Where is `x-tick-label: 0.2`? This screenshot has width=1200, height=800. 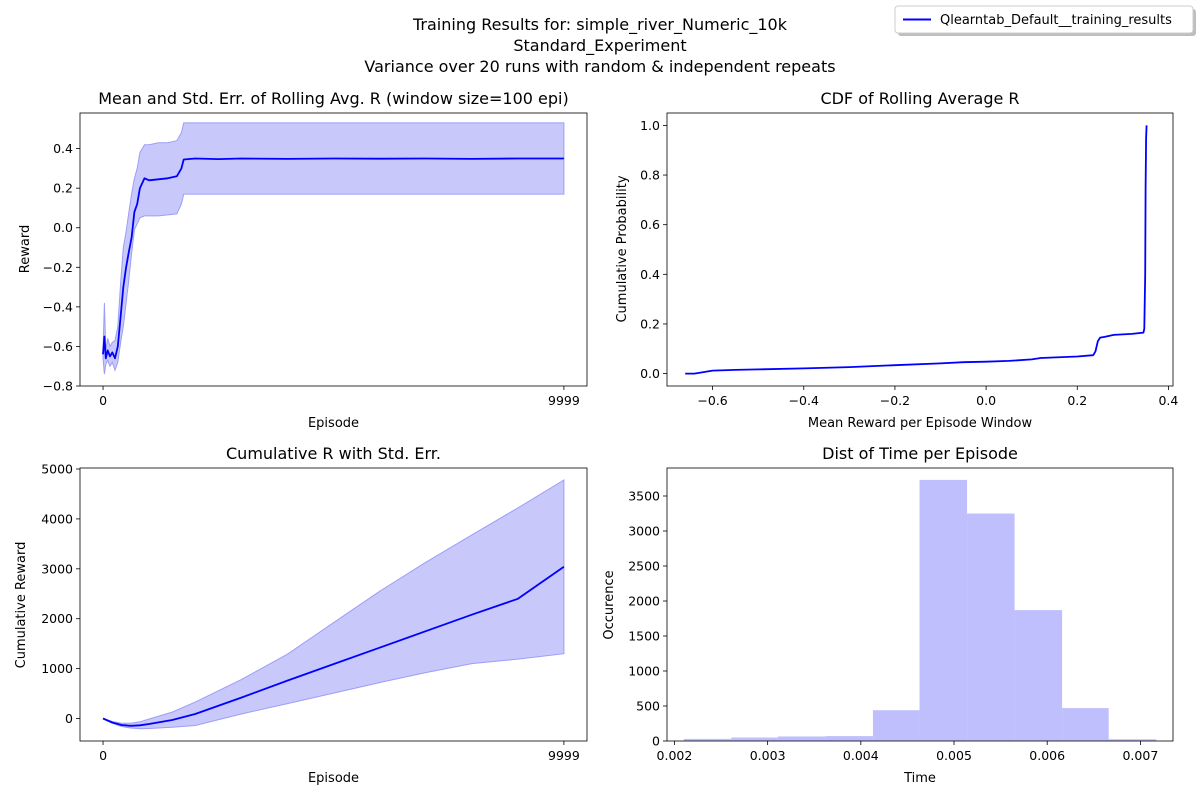
x-tick-label: 0.2 is located at coordinates (1077, 400).